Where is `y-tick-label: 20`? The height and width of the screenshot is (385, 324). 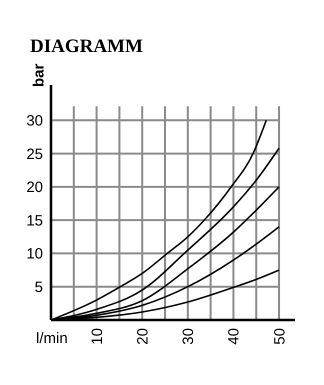 y-tick-label: 20 is located at coordinates (34, 187).